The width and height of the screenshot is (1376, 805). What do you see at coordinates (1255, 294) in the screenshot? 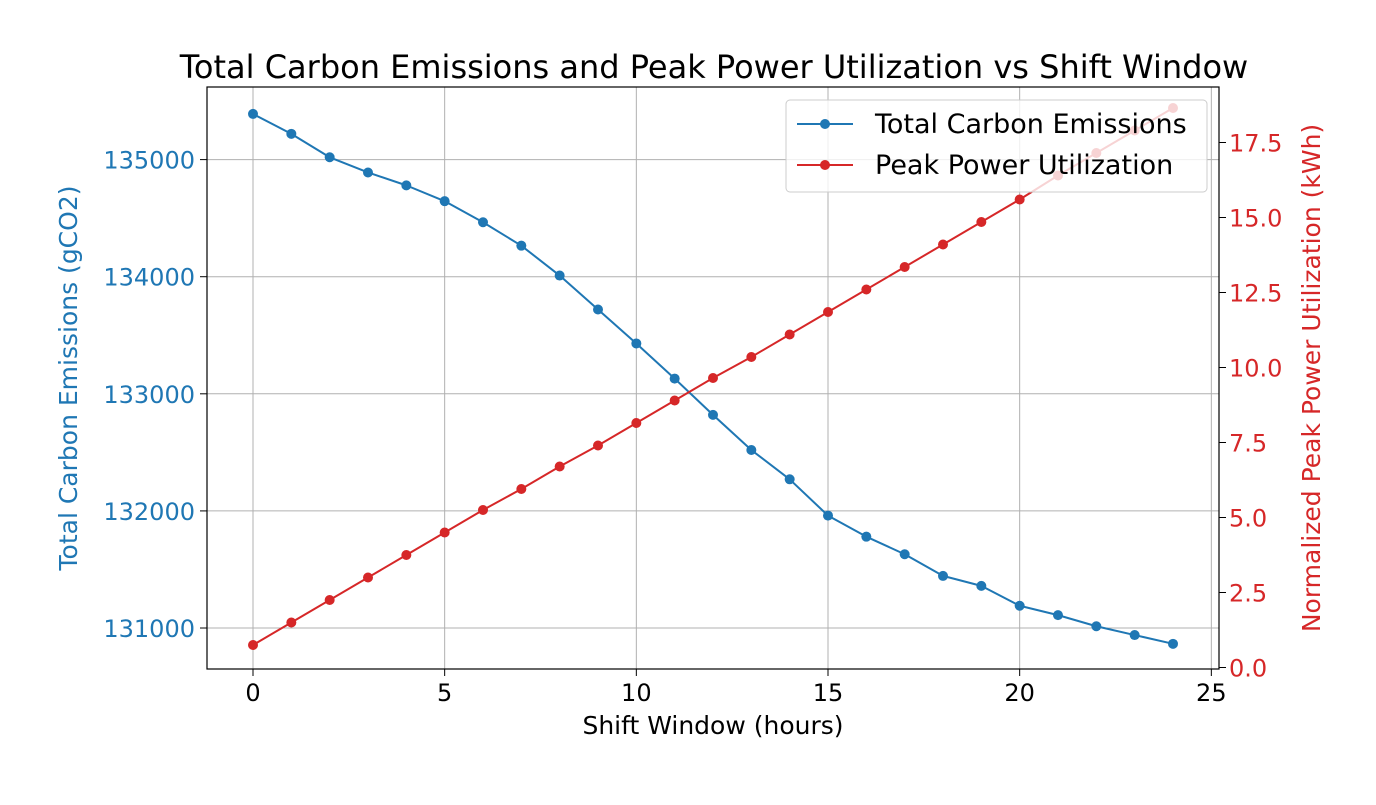
I see `y-right-tick-label: 12.5` at bounding box center [1255, 294].